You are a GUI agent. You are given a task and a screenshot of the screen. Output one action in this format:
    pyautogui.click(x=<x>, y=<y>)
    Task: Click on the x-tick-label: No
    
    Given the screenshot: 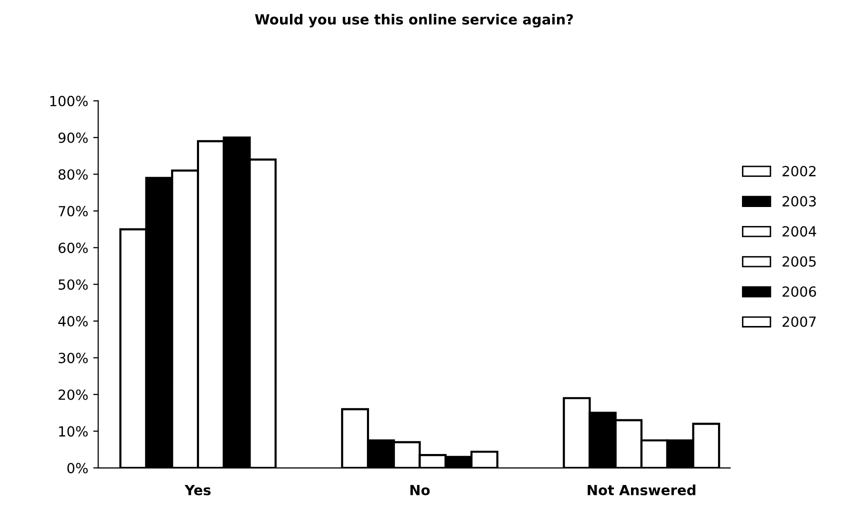 What is the action you would take?
    pyautogui.click(x=420, y=490)
    